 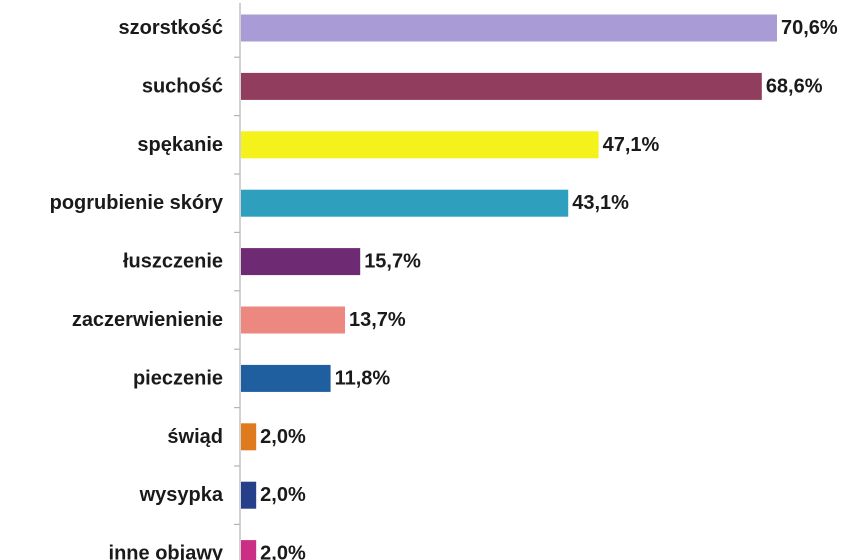 What do you see at coordinates (180, 145) in the screenshot?
I see `category-label: spękanie` at bounding box center [180, 145].